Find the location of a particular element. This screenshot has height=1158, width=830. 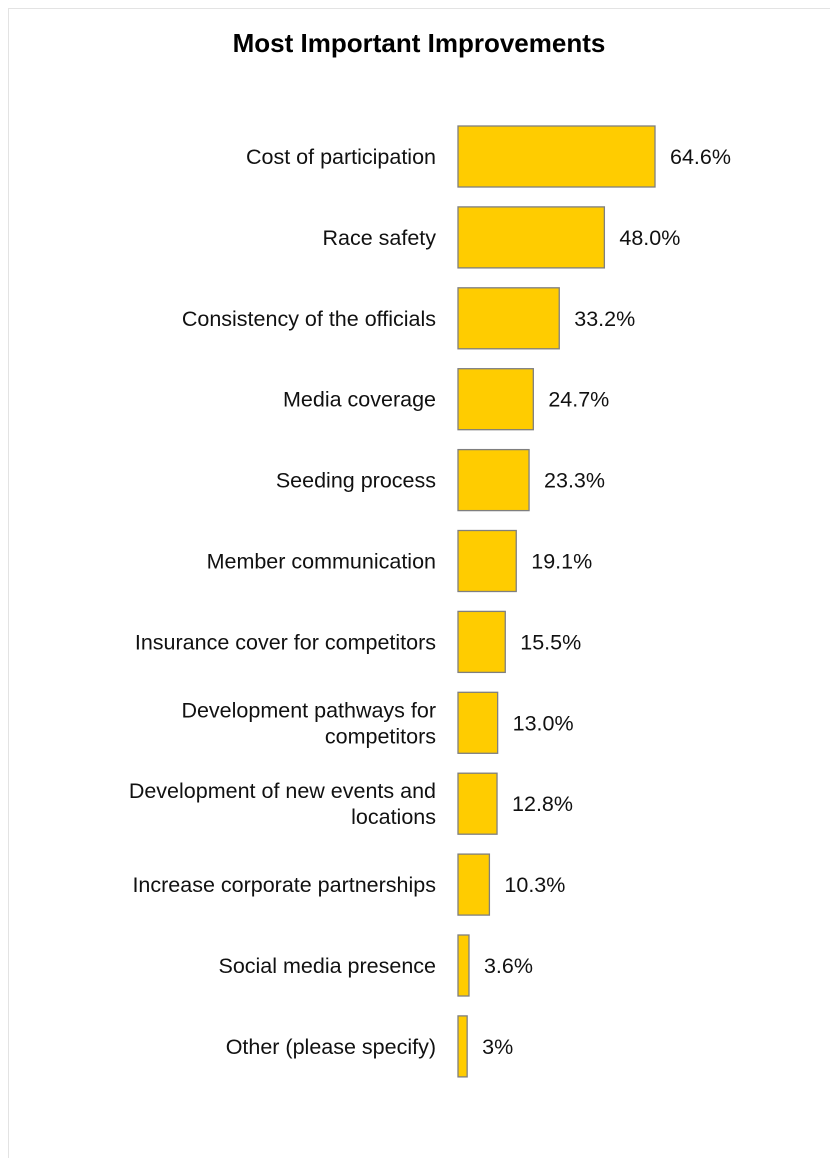

value-label-9: 10.3% is located at coordinates (534, 885).